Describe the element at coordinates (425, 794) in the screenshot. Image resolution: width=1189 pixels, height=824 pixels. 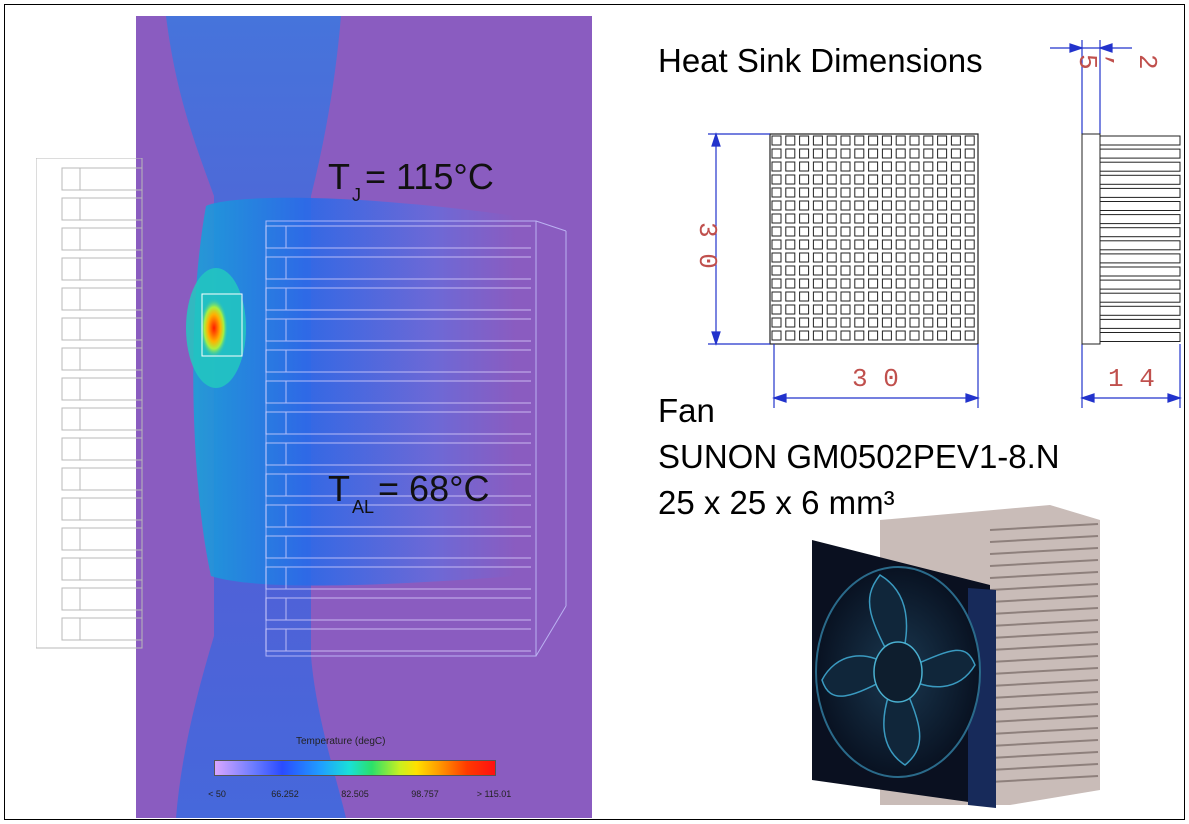
I see `colorbar-tick: 98.757` at that location.